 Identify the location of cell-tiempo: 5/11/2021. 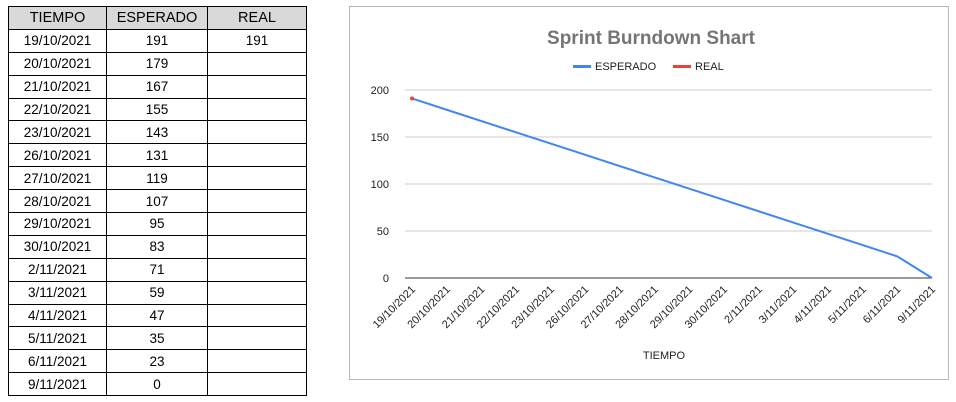
(57, 338).